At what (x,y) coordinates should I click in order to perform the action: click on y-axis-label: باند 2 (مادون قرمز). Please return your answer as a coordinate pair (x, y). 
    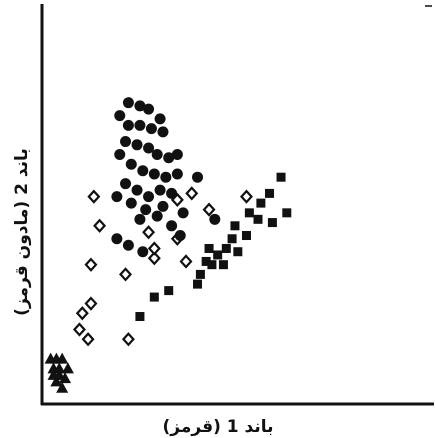
    Looking at the image, I should click on (22, 232).